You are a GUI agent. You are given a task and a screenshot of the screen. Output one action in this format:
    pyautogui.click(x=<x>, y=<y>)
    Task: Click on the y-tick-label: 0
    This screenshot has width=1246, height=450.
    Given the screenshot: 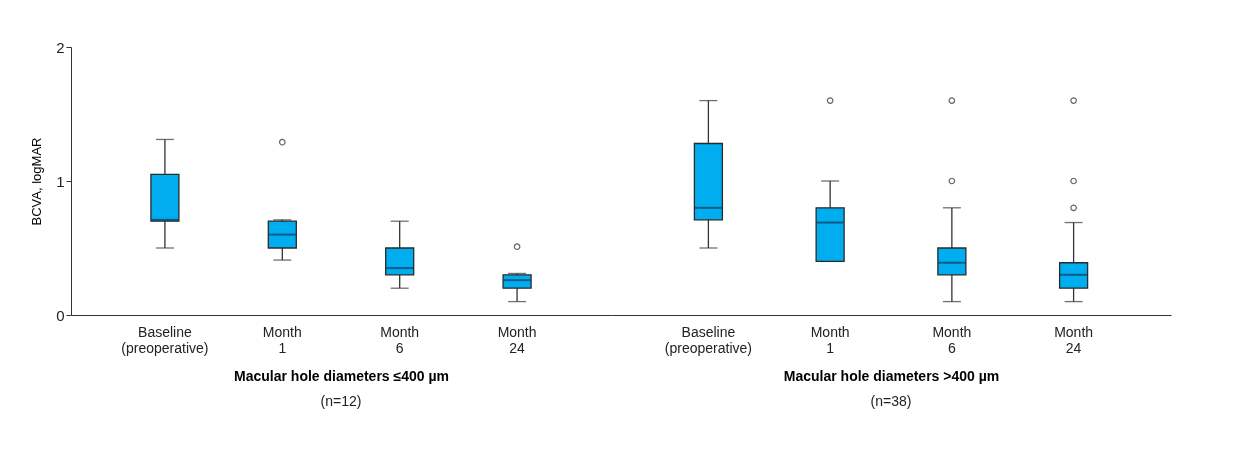 What is the action you would take?
    pyautogui.click(x=60, y=315)
    